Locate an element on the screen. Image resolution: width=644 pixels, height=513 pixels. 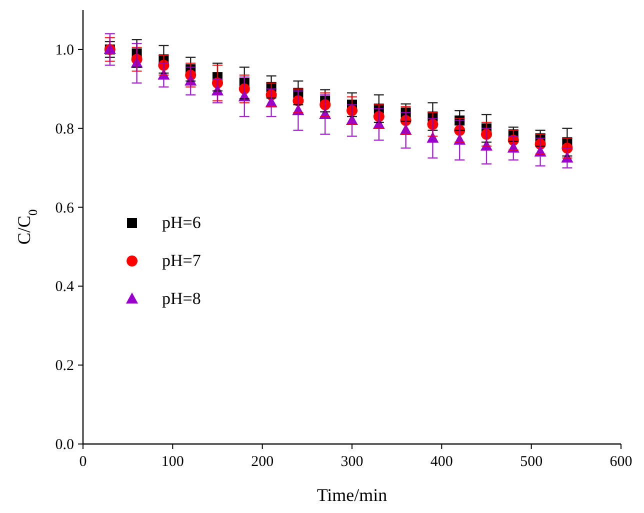
x-tick-label: 300 is located at coordinates (352, 462).